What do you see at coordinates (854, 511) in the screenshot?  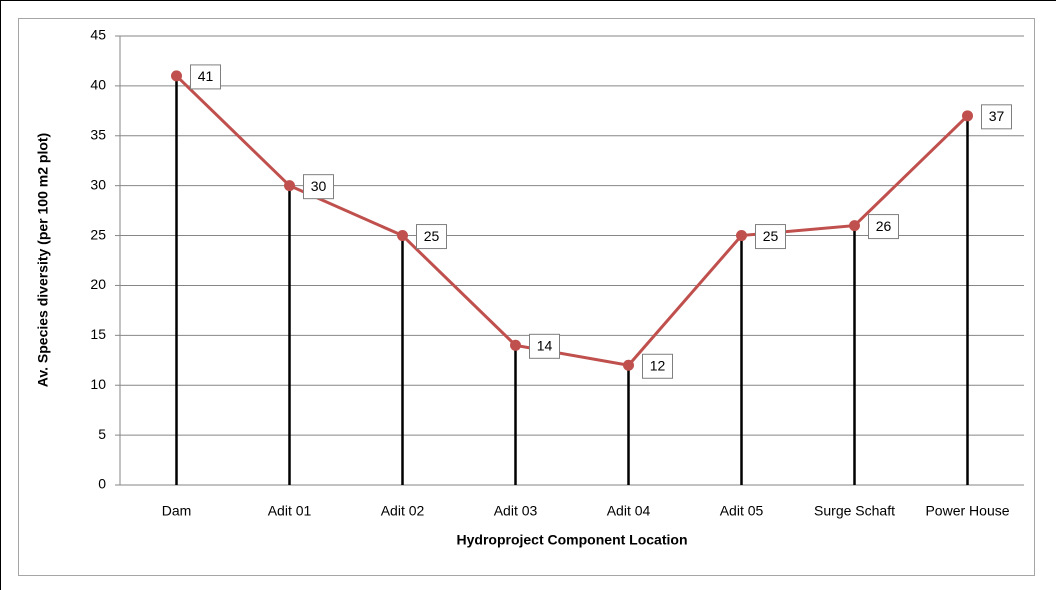 I see `x-tick-label: Surge Schaft` at bounding box center [854, 511].